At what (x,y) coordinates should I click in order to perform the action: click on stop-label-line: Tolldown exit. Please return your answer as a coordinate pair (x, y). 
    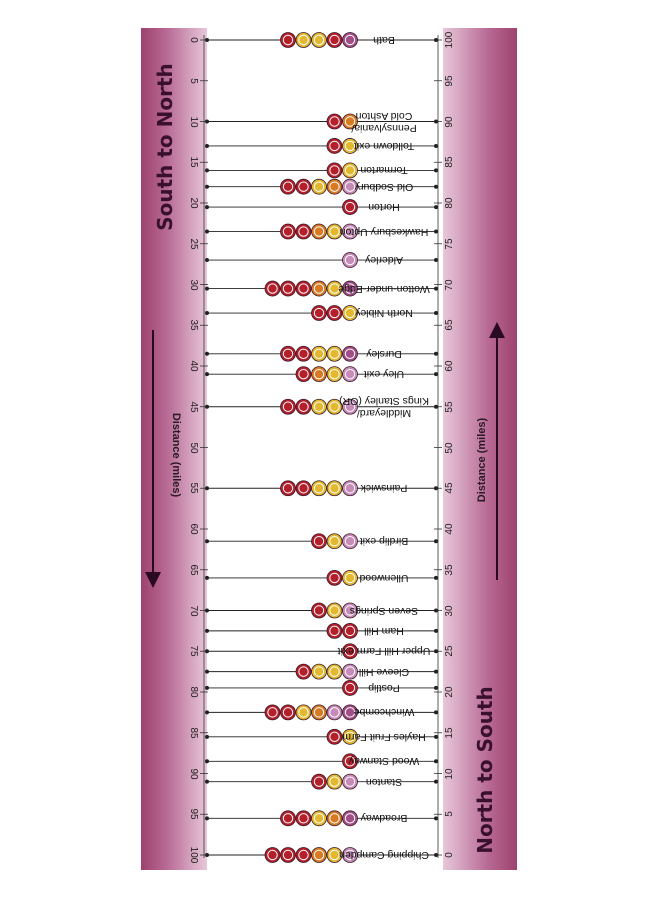
    Looking at the image, I should click on (384, 145).